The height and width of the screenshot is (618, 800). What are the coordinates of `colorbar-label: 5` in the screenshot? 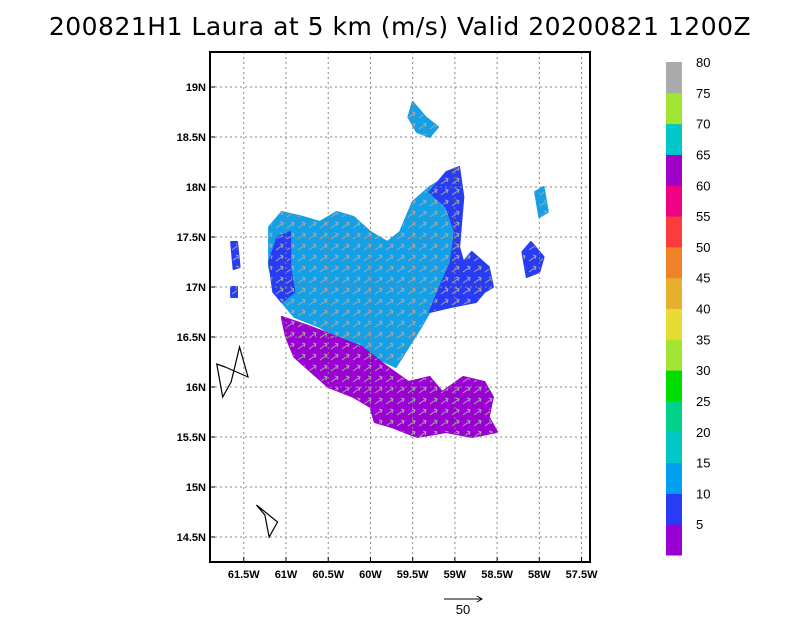 It's located at (699, 524).